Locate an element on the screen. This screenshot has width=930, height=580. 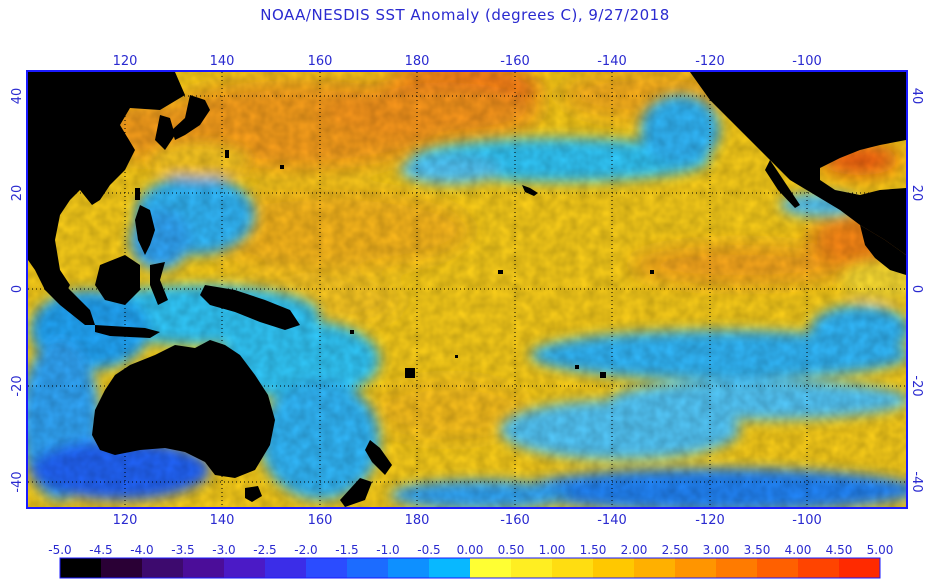
lon-label-top: -120 is located at coordinates (710, 61).